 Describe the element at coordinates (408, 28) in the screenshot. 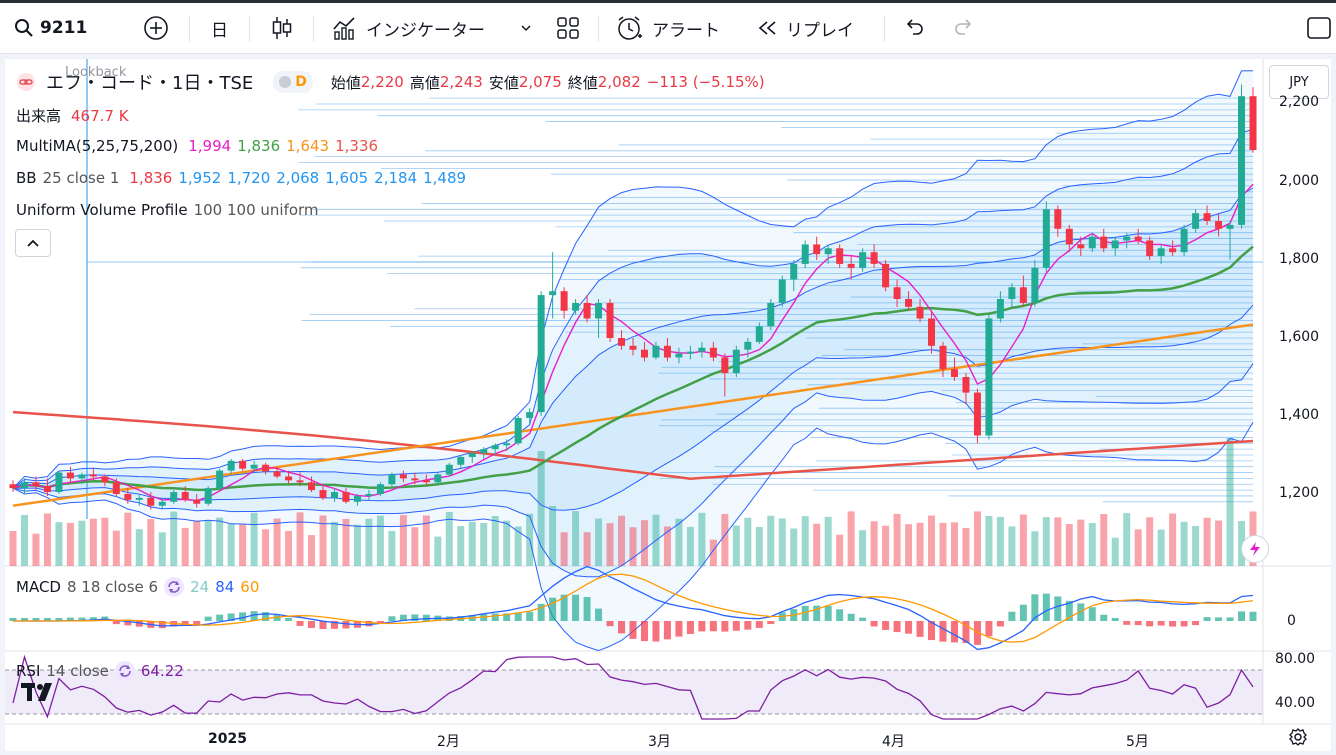

I see `indicators-button: インジケーター` at that location.